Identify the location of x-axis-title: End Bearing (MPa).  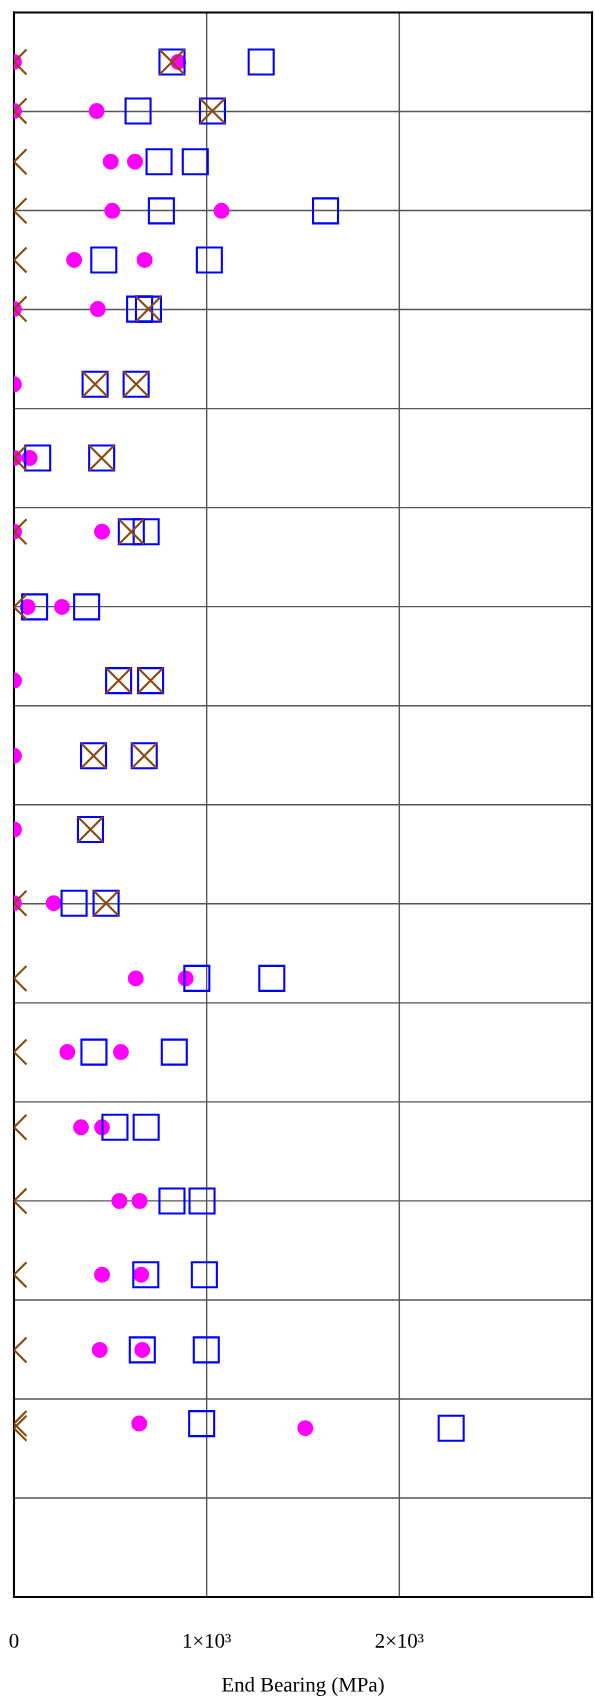
(303, 1687).